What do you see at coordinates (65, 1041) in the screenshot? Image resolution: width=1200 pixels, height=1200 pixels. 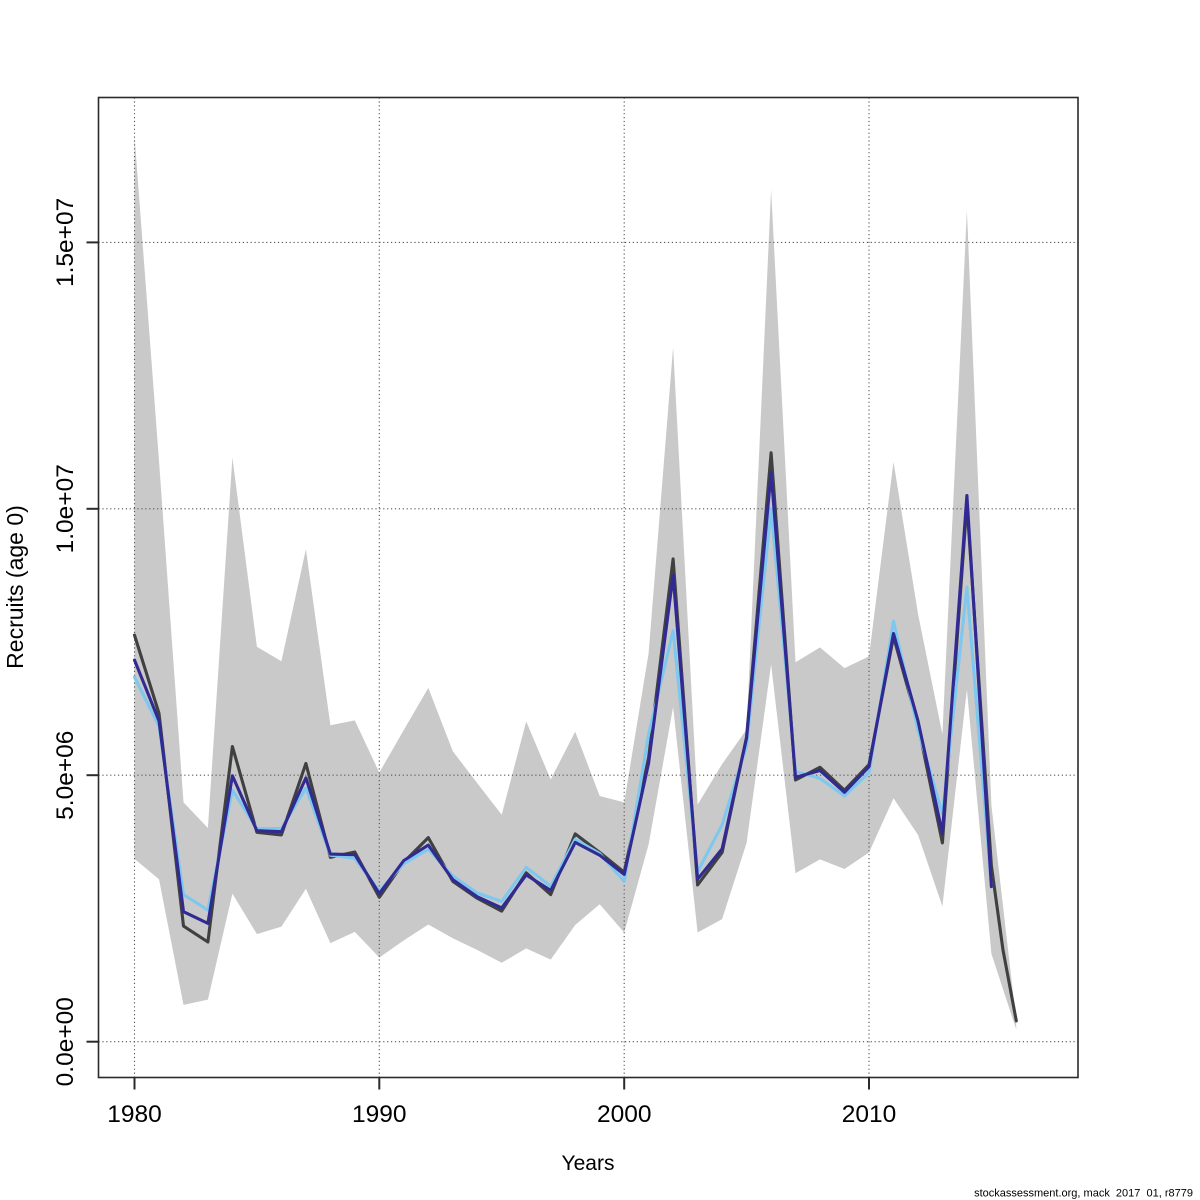 I see `svg-text: 0.0e+00` at bounding box center [65, 1041].